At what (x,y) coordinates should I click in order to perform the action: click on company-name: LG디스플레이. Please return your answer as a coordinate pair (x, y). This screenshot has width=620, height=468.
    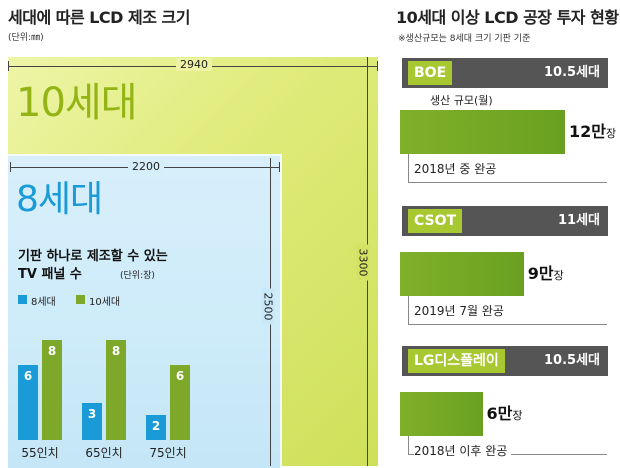
    Looking at the image, I should click on (456, 361).